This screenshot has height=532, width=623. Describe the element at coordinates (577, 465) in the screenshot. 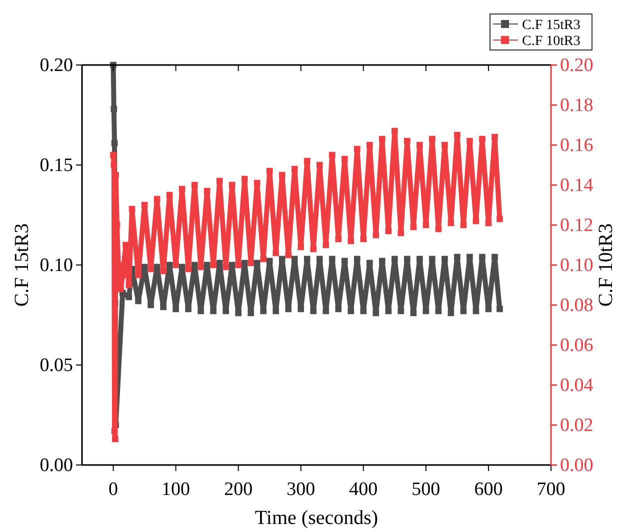

I see `y2-tick-label: 0.00` at that location.